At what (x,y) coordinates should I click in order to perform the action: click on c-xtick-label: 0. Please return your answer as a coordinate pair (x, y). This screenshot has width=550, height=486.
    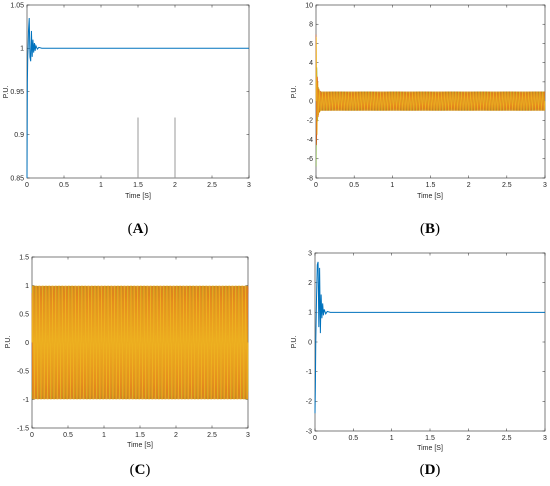
    Looking at the image, I should click on (32, 435).